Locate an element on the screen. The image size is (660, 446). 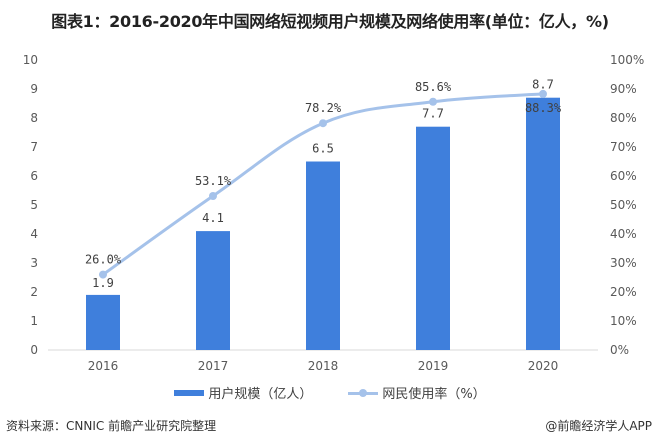
left-tick-label: 5 is located at coordinates (34, 205).